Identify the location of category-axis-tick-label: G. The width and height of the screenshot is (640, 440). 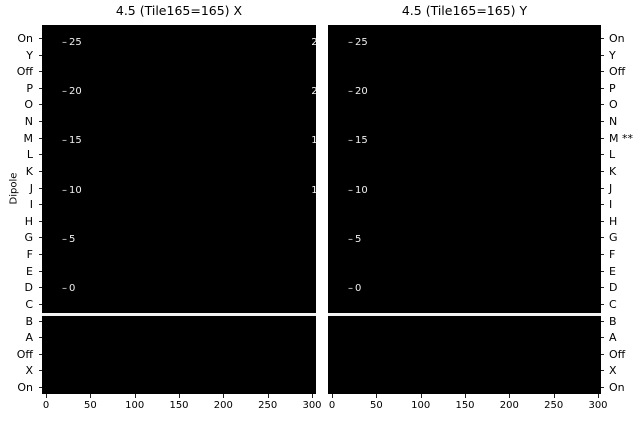
(613, 238).